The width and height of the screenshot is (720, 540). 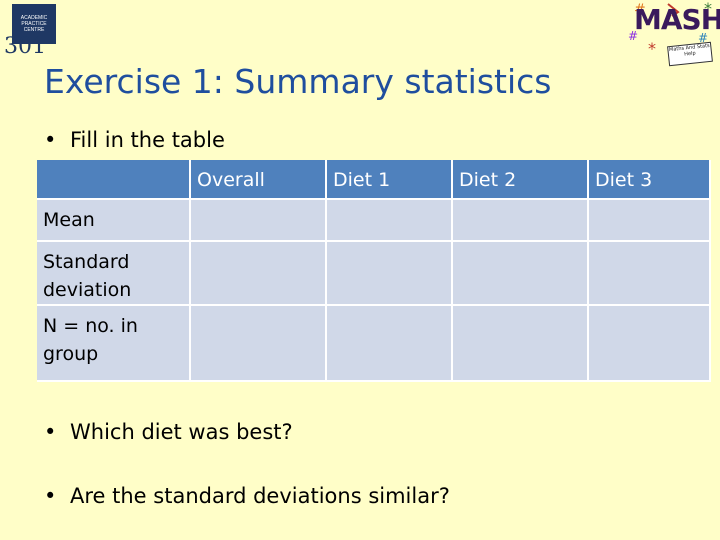 What do you see at coordinates (677, 19) in the screenshot?
I see `mash-wordmark: MASH` at bounding box center [677, 19].